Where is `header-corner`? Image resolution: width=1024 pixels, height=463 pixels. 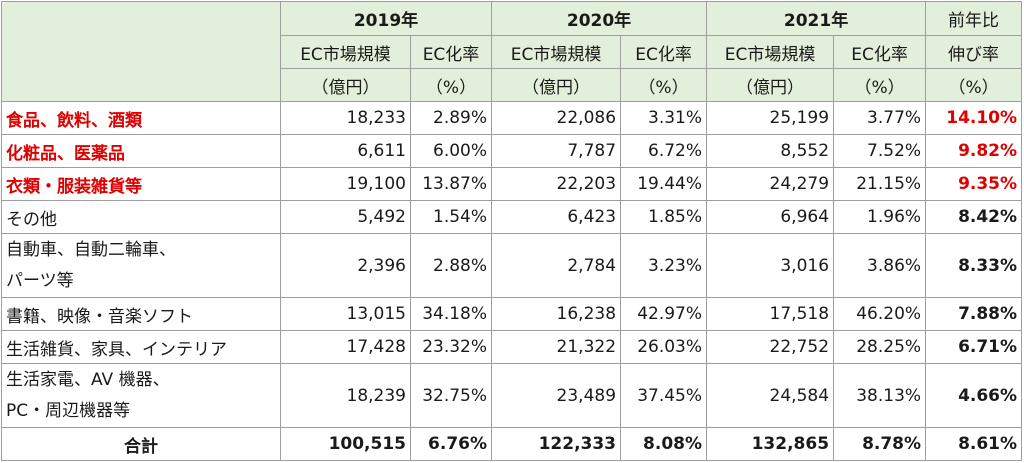
header-corner is located at coordinates (141, 51).